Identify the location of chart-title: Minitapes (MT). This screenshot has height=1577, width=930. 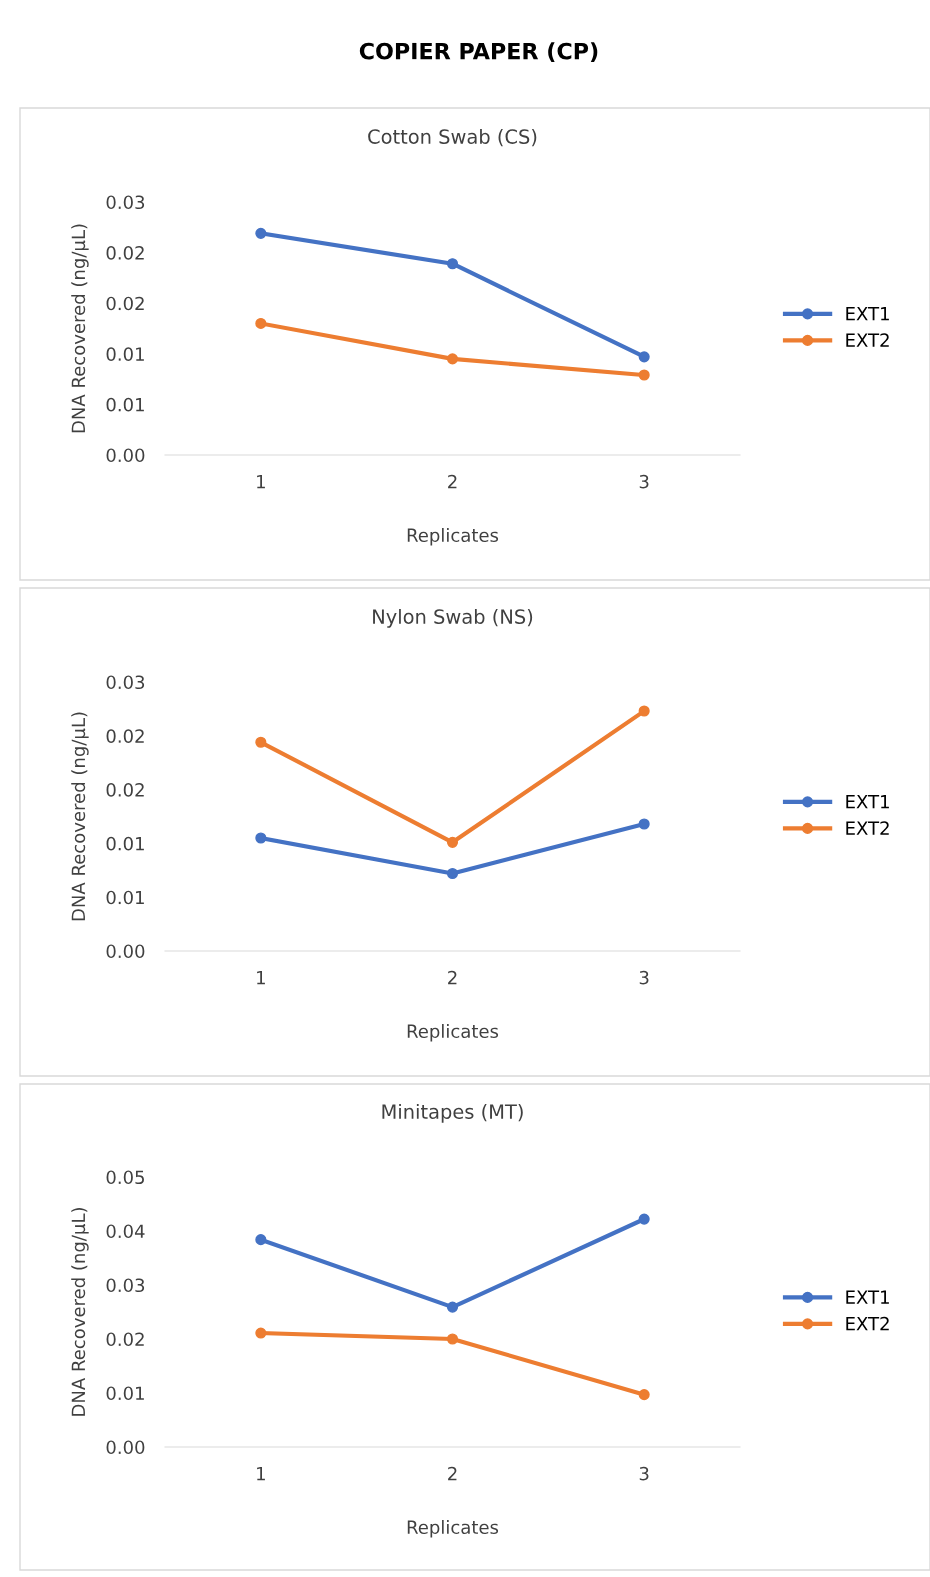
(452, 1113).